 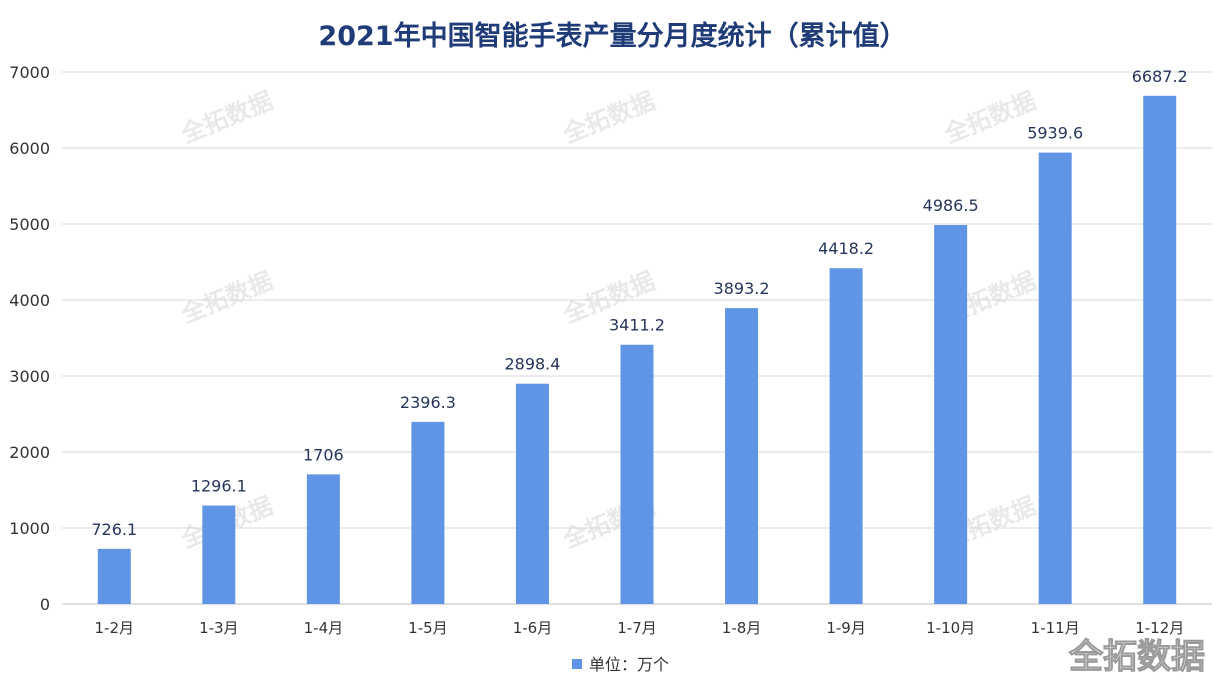 What do you see at coordinates (29, 148) in the screenshot?
I see `y-tick-label: 6000` at bounding box center [29, 148].